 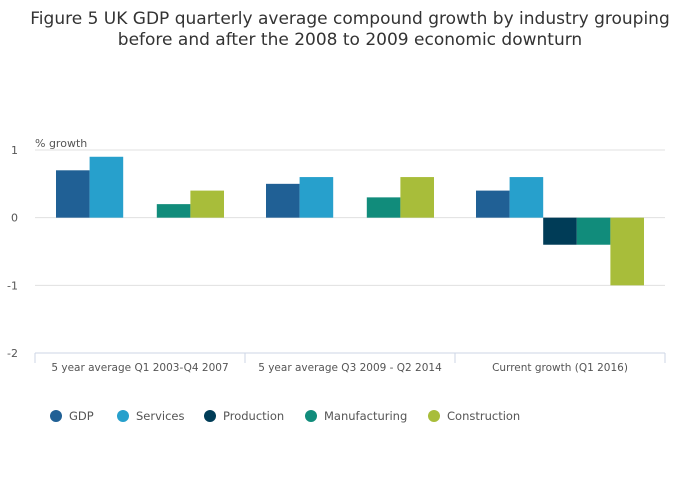 I want to click on legend-label-production: Production, so click(x=253, y=416).